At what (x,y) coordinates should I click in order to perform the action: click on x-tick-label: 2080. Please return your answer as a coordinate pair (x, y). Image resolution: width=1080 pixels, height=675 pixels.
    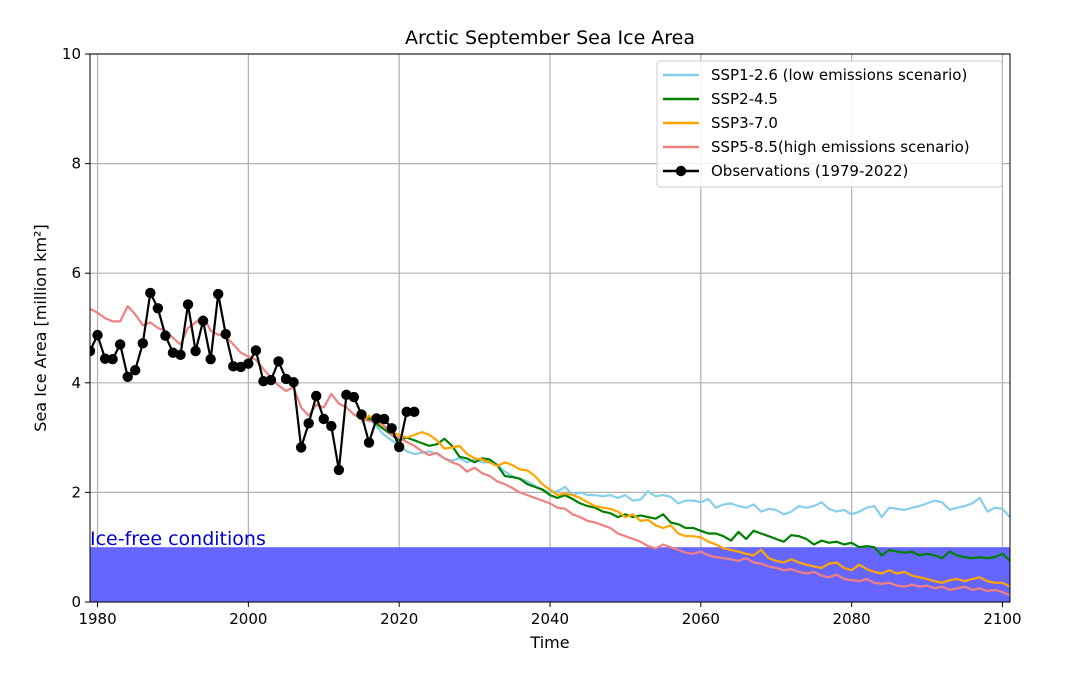
    Looking at the image, I should click on (852, 619).